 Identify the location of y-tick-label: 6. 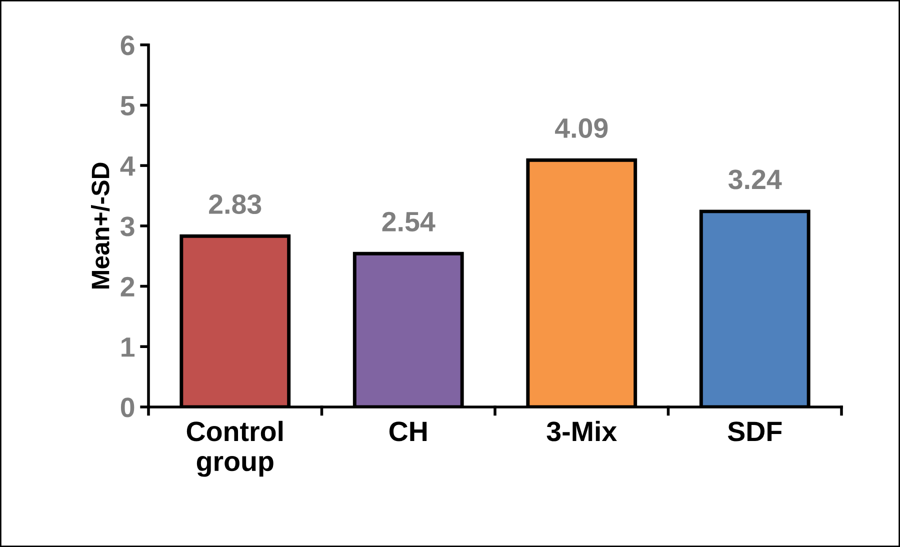
(127, 46).